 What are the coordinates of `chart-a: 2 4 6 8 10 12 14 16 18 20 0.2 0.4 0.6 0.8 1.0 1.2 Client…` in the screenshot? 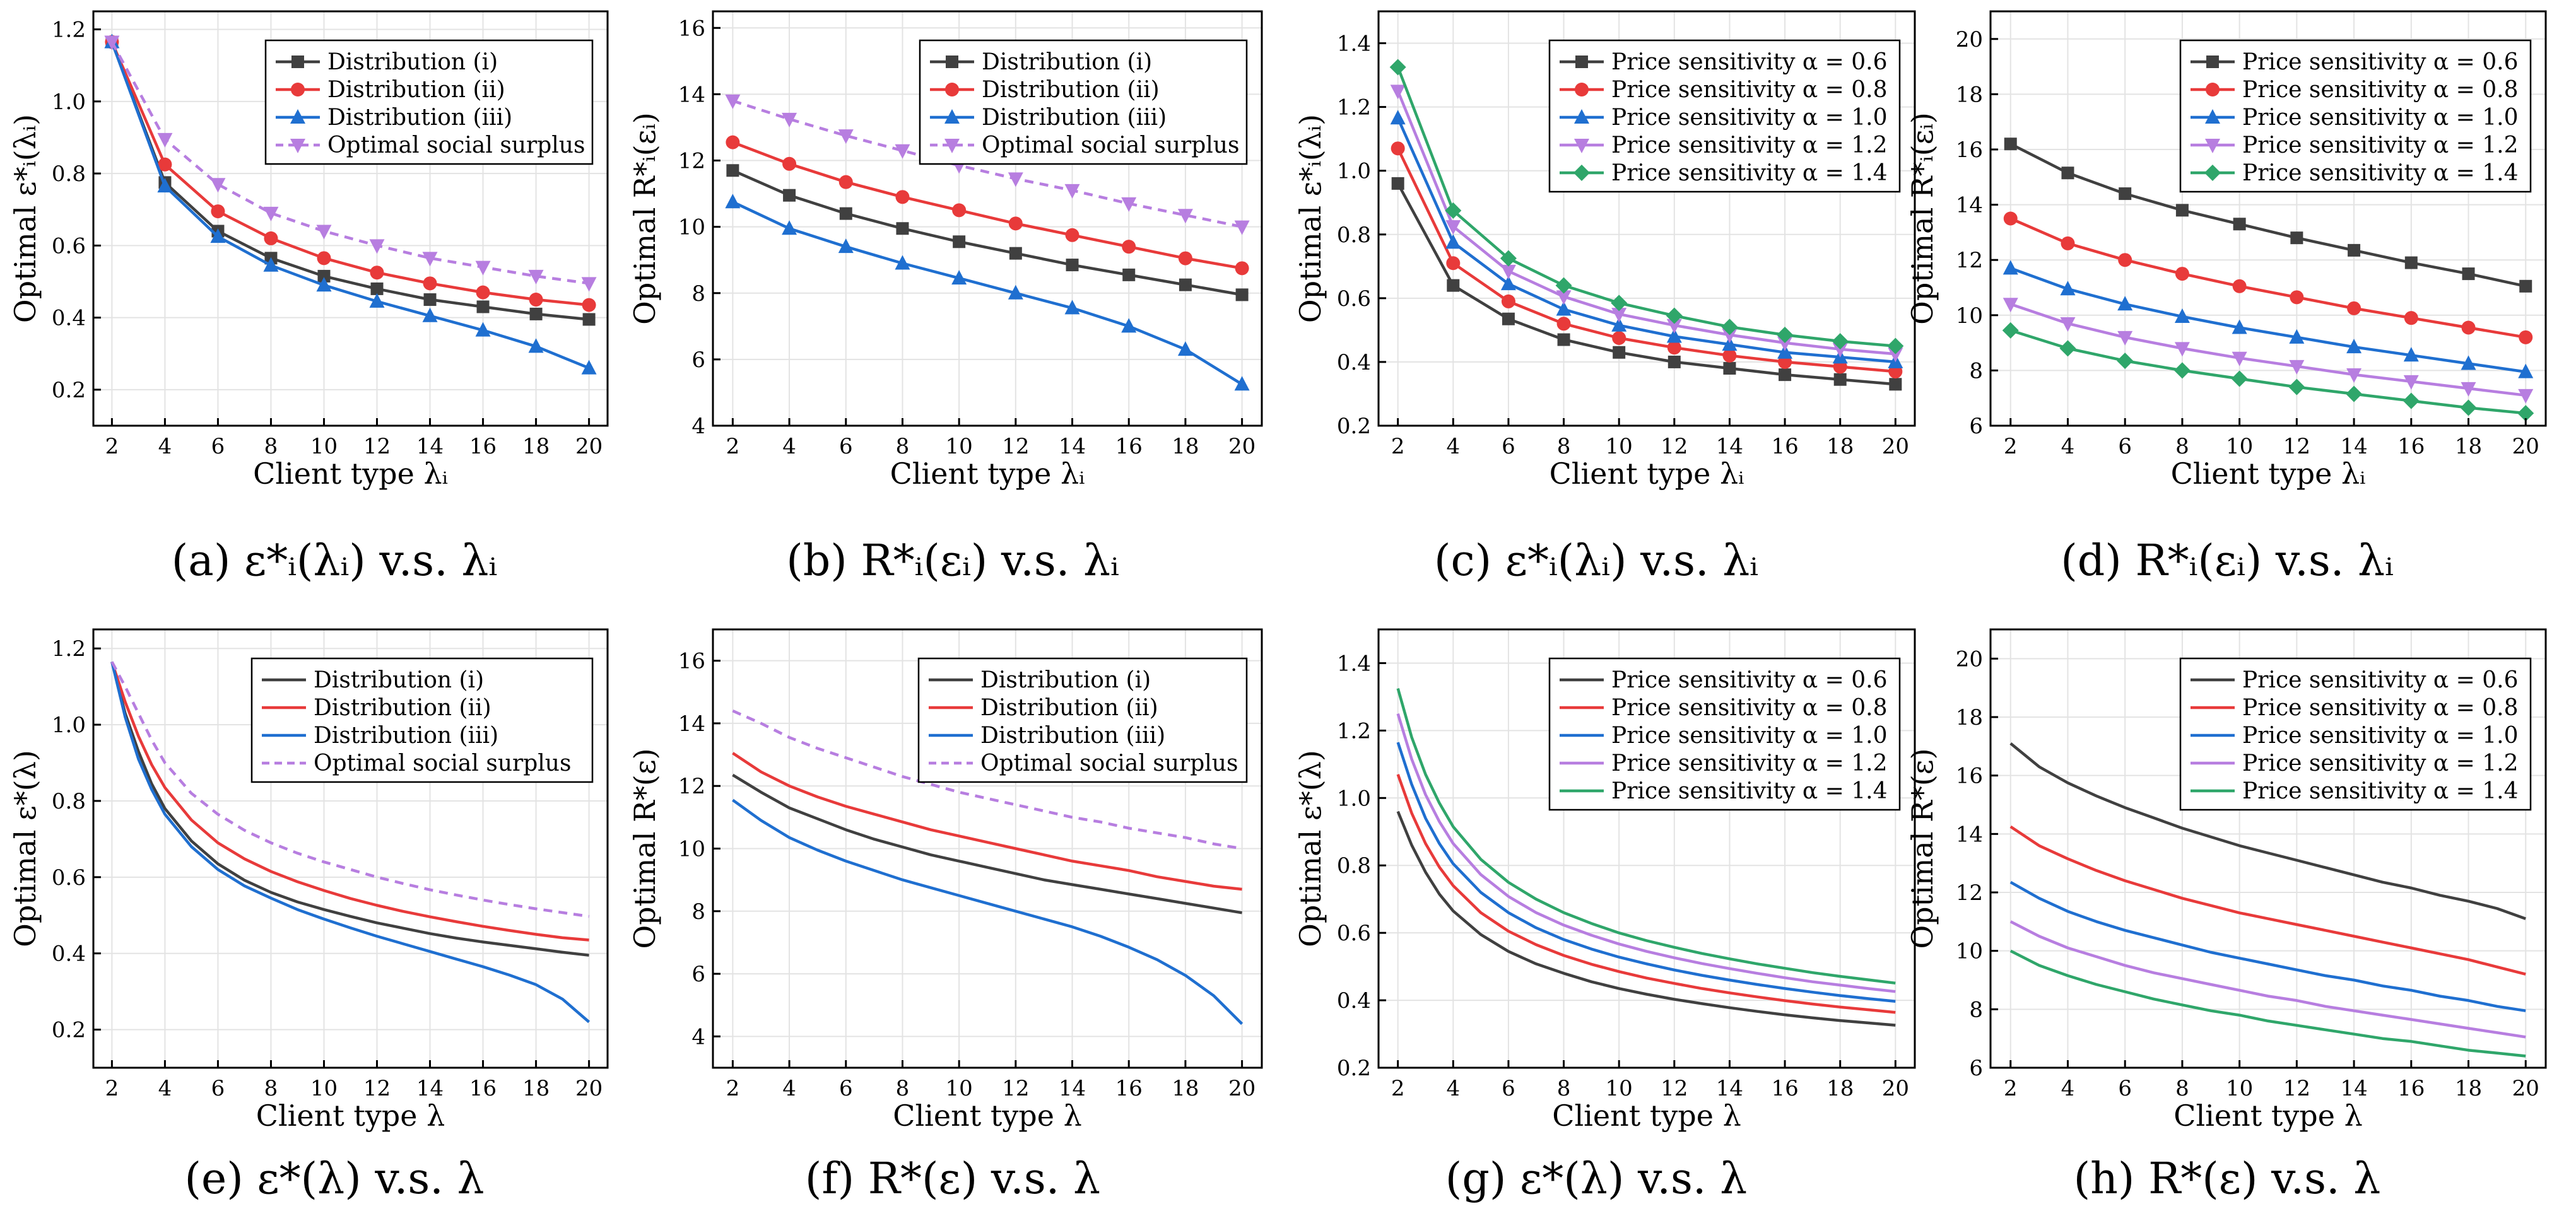 It's located at (308, 250).